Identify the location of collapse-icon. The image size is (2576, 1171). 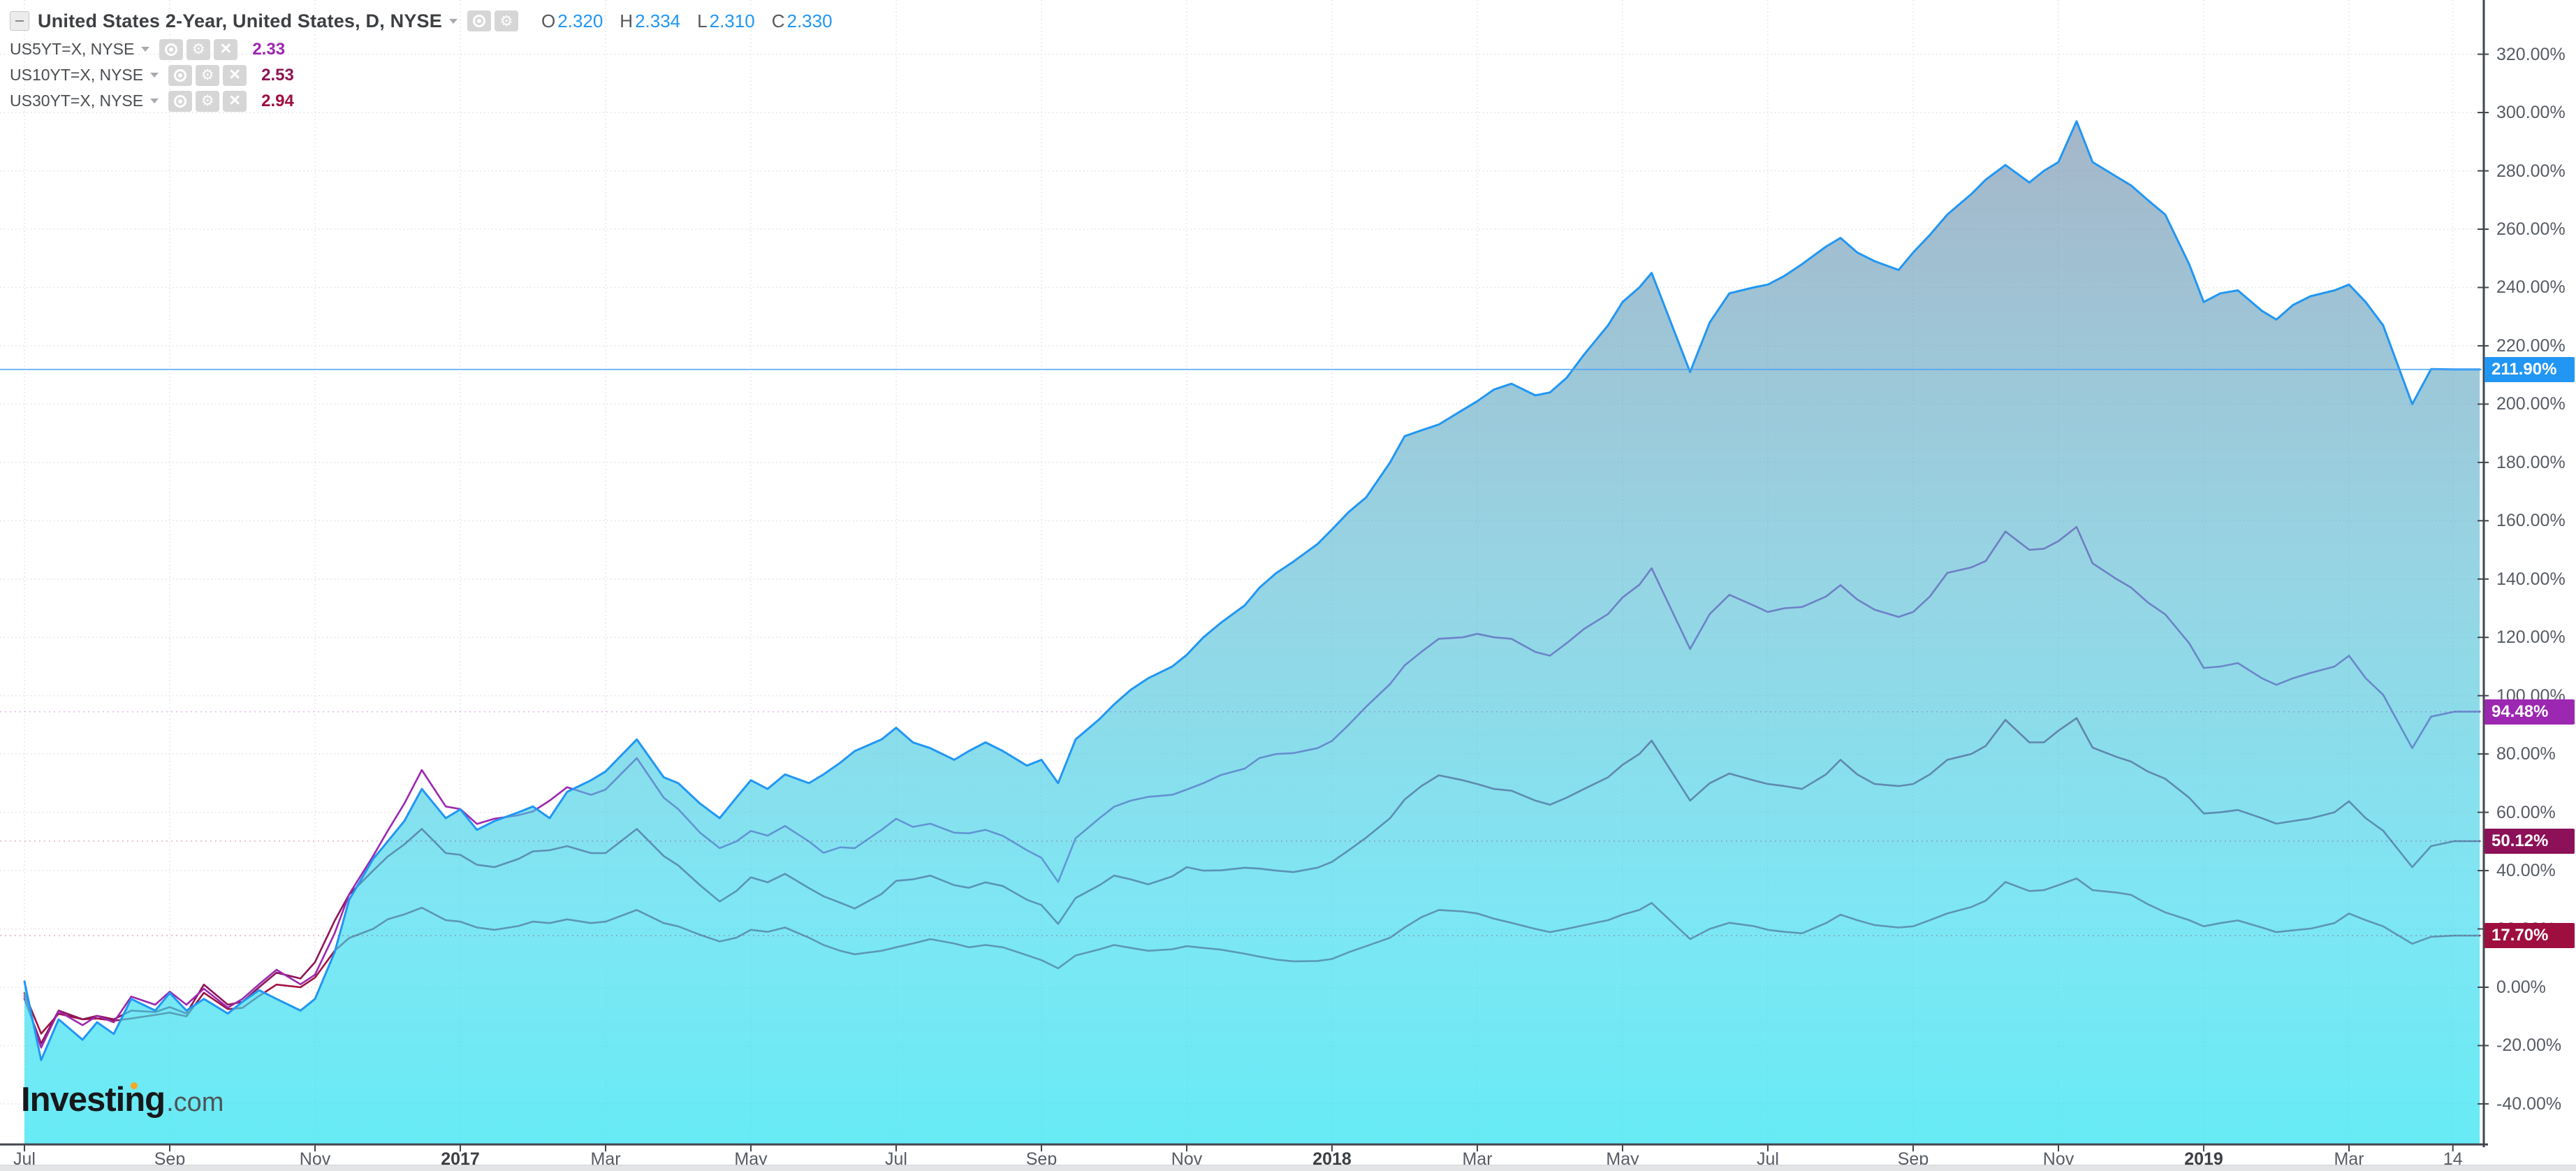
(19, 21).